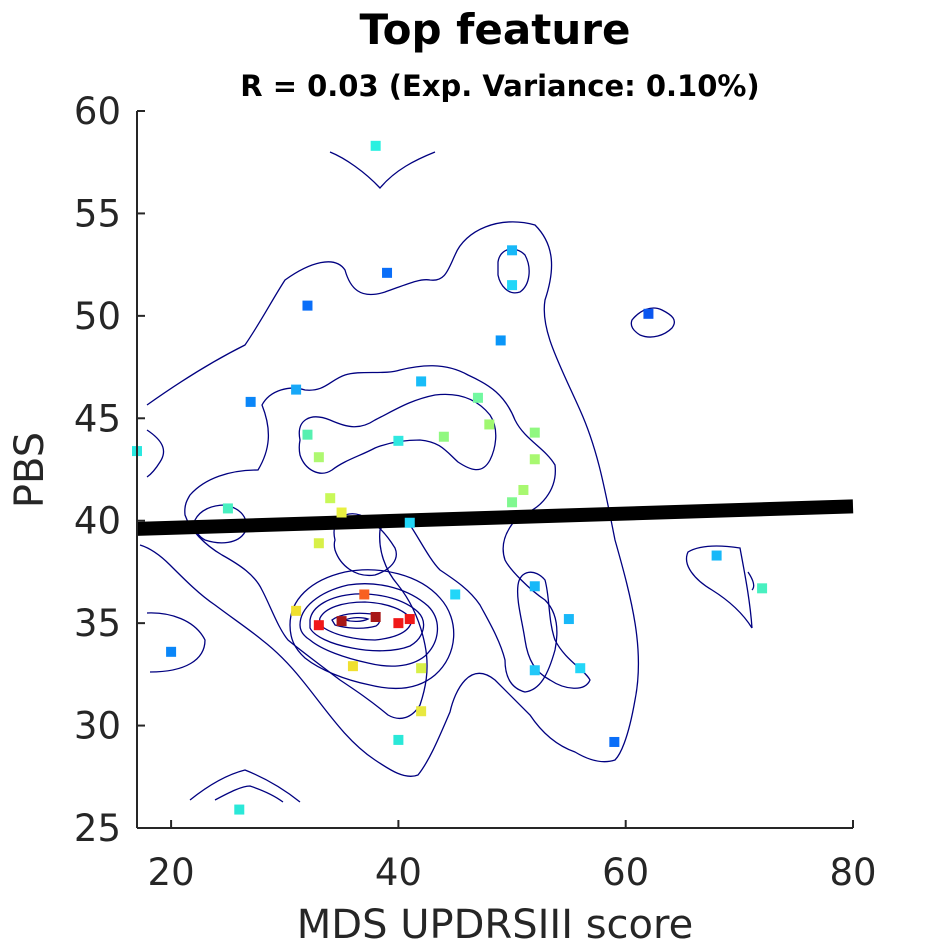 The image size is (945, 945). Describe the element at coordinates (176, 642) in the screenshot. I see `contour-left-bump` at that location.